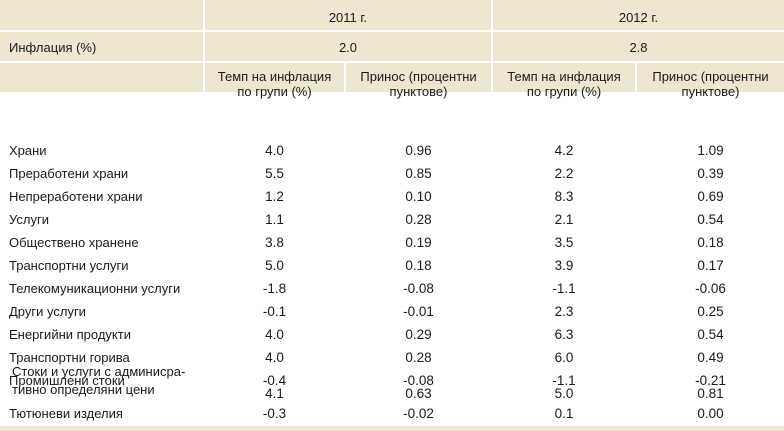  I want to click on contrib-2011: -0.01, so click(418, 311).